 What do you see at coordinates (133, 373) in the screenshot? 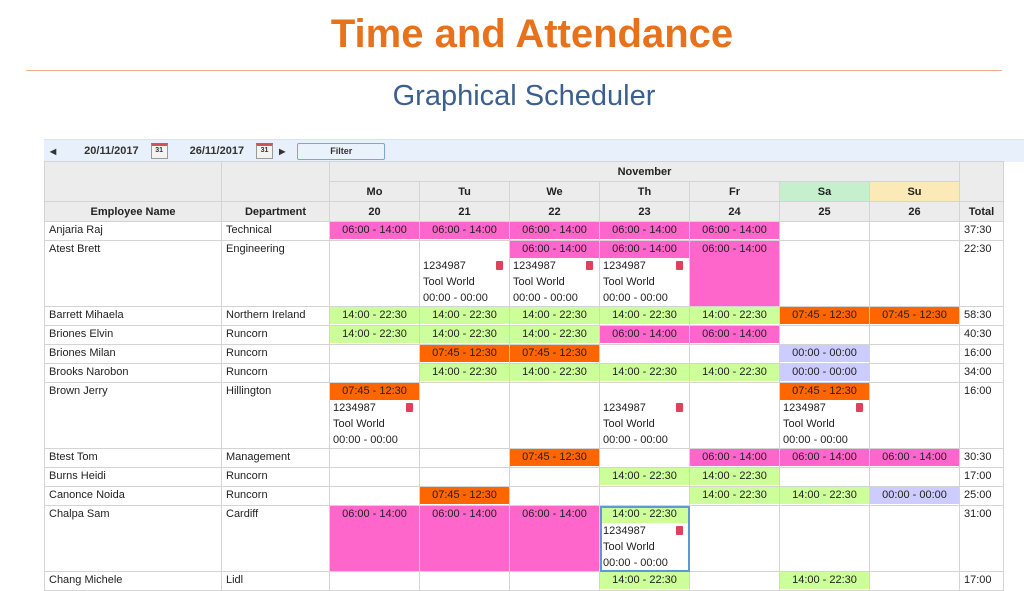
I see `employee-name: Brooks Narobon` at bounding box center [133, 373].